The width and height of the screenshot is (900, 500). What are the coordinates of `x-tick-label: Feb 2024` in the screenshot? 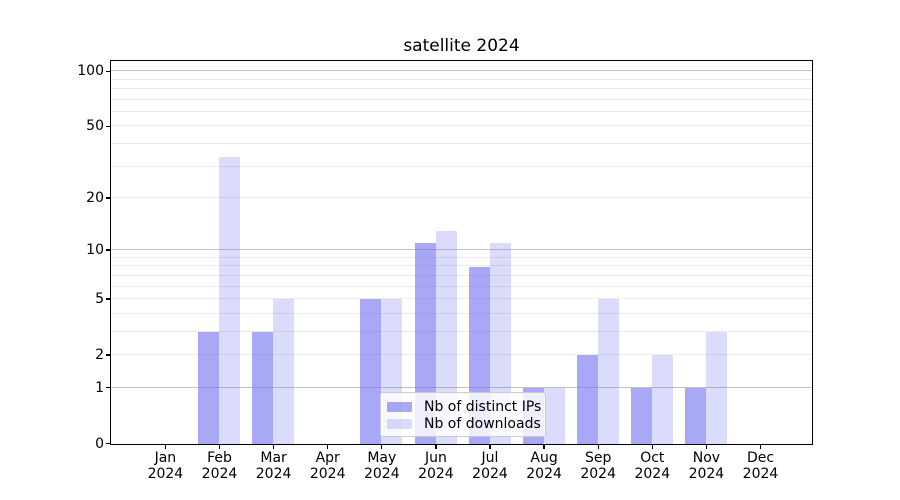 It's located at (219, 466).